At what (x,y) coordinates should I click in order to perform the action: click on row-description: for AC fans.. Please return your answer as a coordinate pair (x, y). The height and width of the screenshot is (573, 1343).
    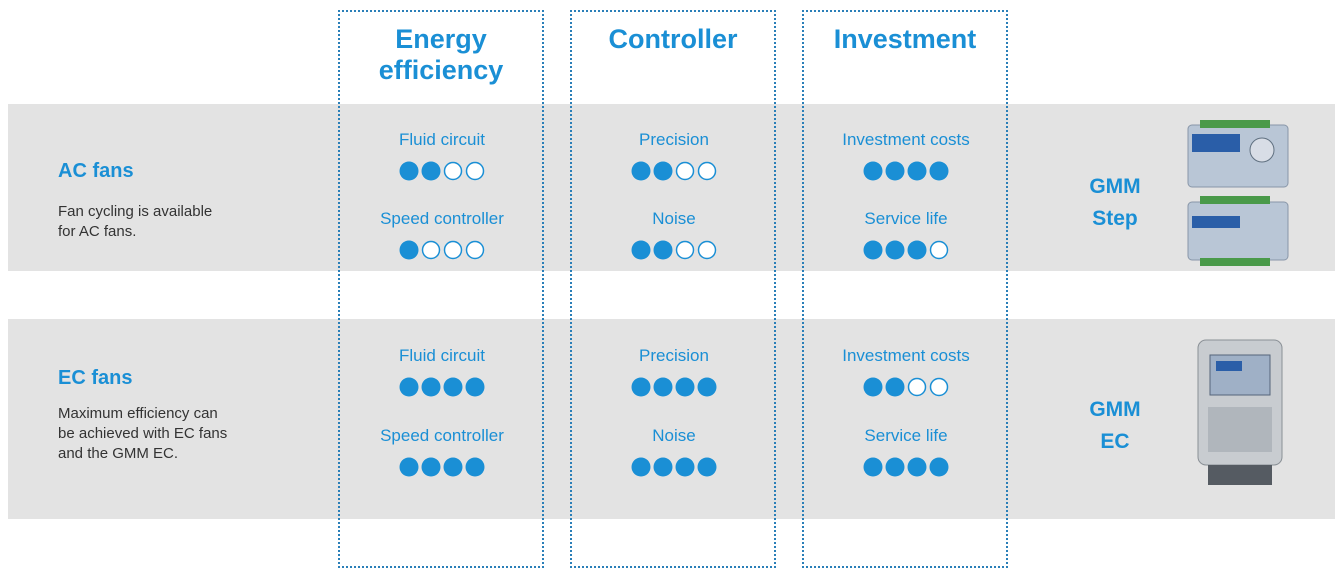
    Looking at the image, I should click on (97, 231).